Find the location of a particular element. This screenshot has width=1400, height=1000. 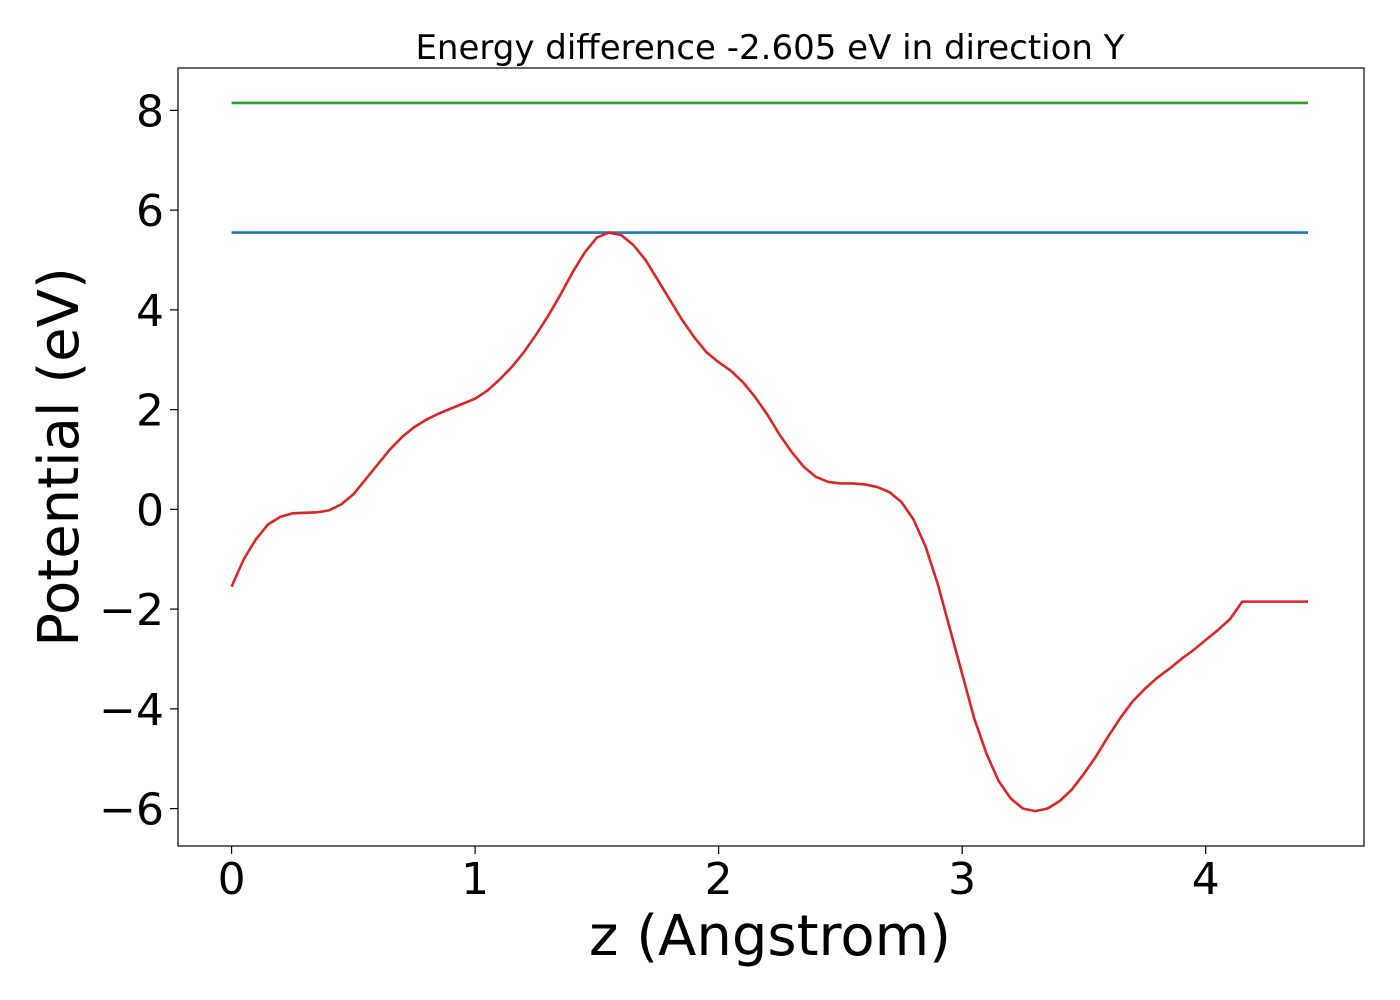

x-tick-label: 1 is located at coordinates (475, 879).